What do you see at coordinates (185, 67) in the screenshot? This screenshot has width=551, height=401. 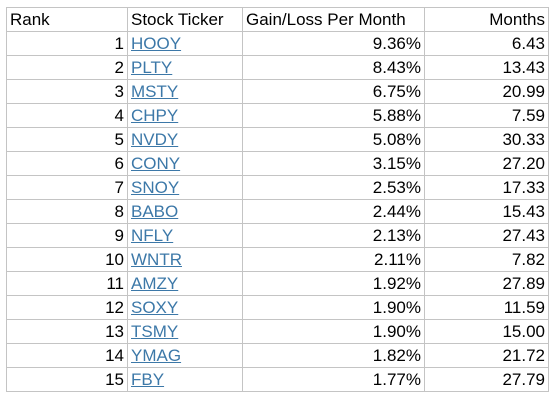 I see `ticker-cell: PLTY` at bounding box center [185, 67].